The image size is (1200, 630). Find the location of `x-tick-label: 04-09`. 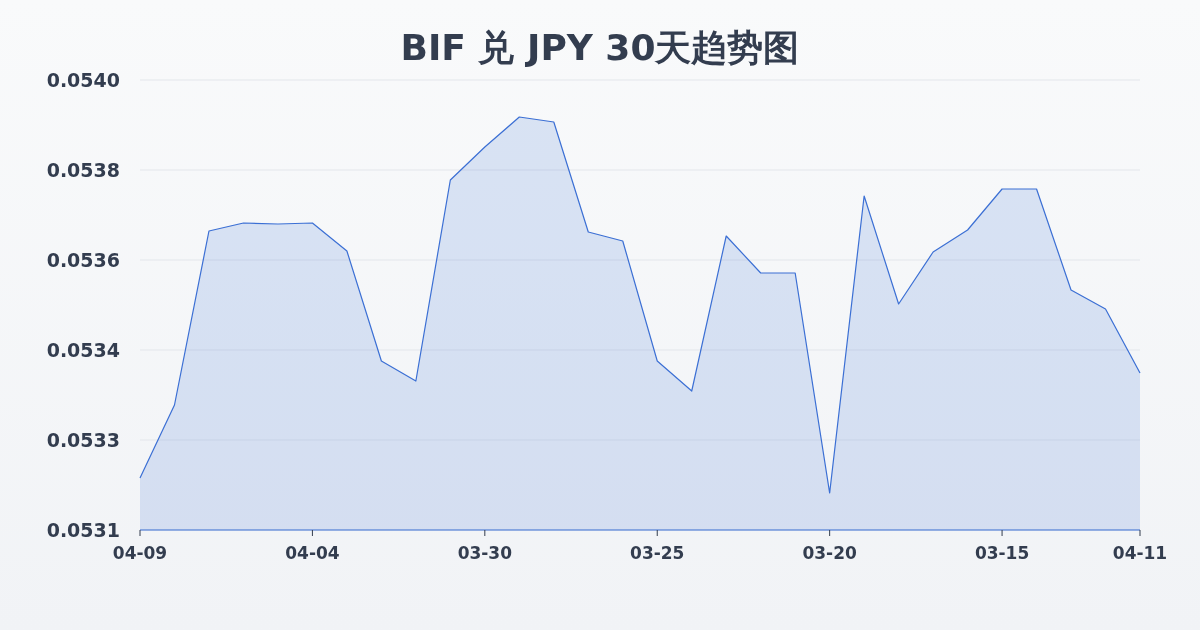

x-tick-label: 04-09 is located at coordinates (140, 553).